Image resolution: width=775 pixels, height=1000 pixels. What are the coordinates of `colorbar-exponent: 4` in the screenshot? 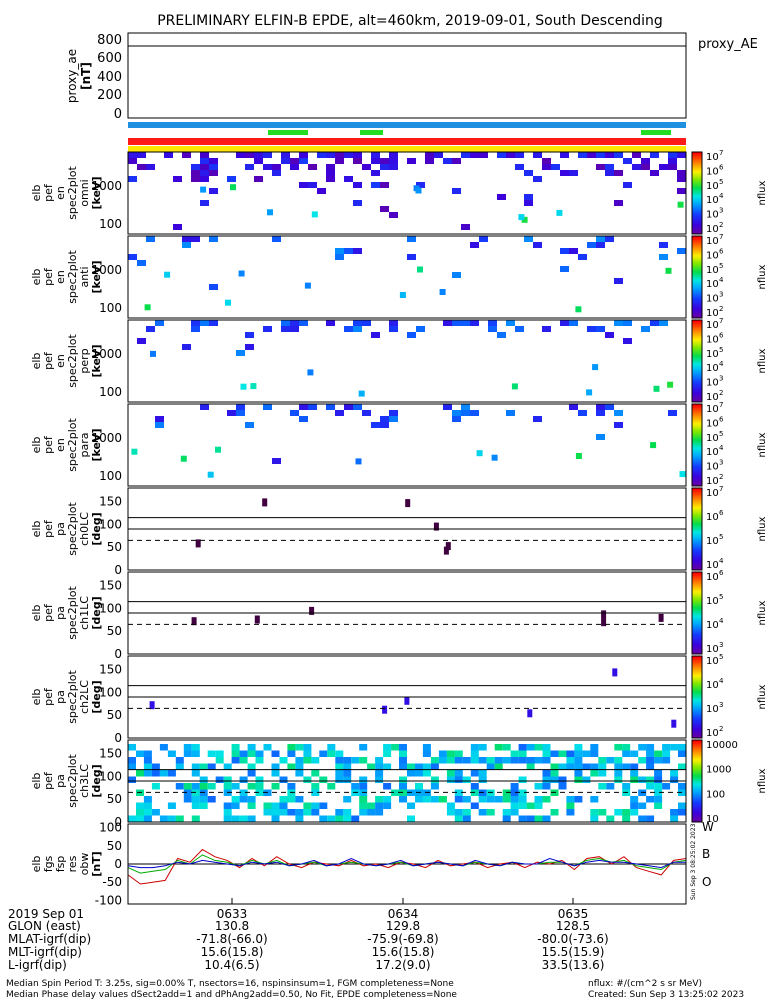 It's located at (721, 681).